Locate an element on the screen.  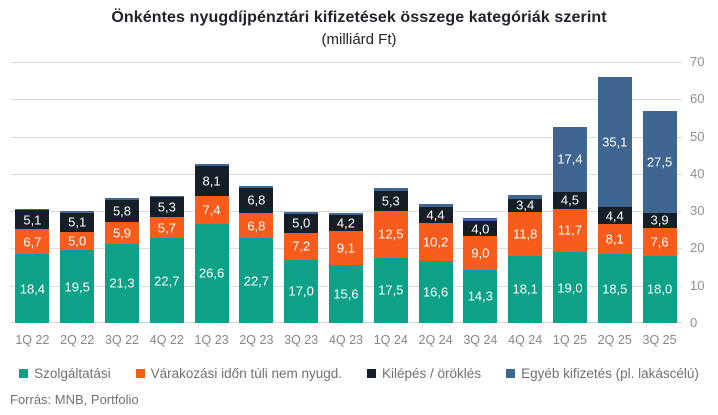
bar-segment: 17,0 is located at coordinates (301, 291).